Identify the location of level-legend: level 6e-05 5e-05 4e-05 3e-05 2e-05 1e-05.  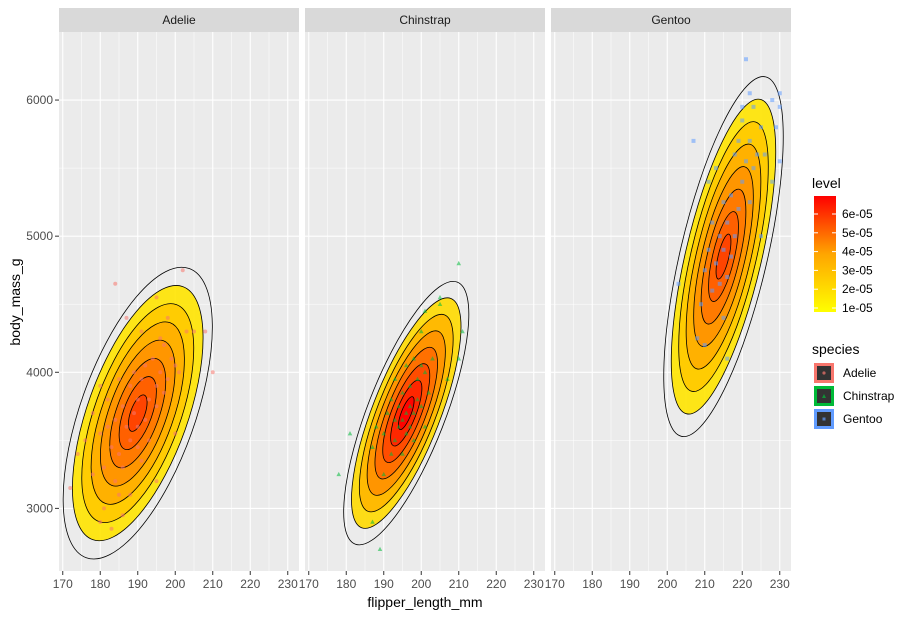
(842, 245).